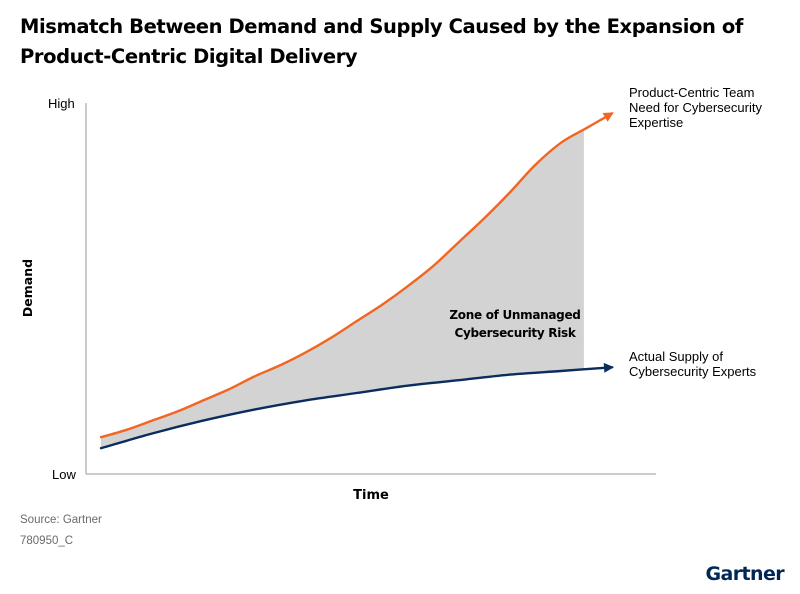 This screenshot has width=800, height=594. Describe the element at coordinates (356, 408) in the screenshot. I see `supply-line` at that location.